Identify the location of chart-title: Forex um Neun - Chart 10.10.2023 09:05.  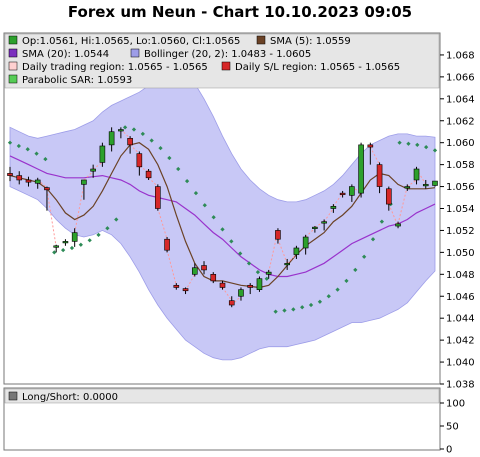
(240, 12).